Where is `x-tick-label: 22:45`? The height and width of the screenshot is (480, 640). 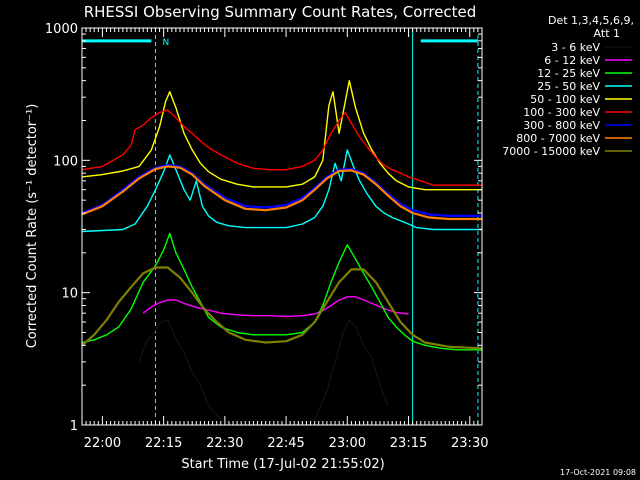 x-tick-label: 22:45 is located at coordinates (285, 443).